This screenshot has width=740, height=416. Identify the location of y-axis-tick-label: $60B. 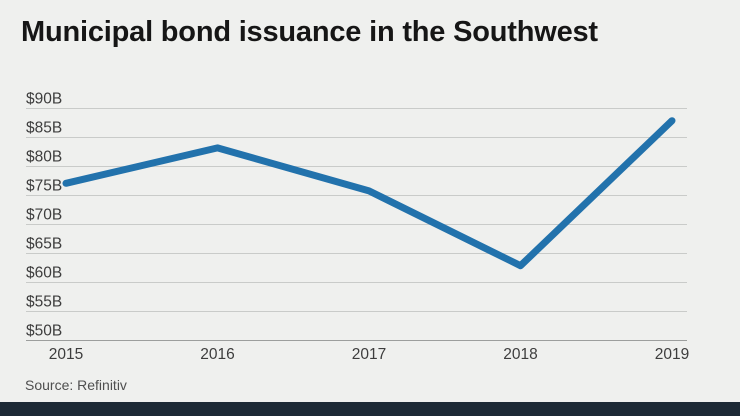
(44, 273).